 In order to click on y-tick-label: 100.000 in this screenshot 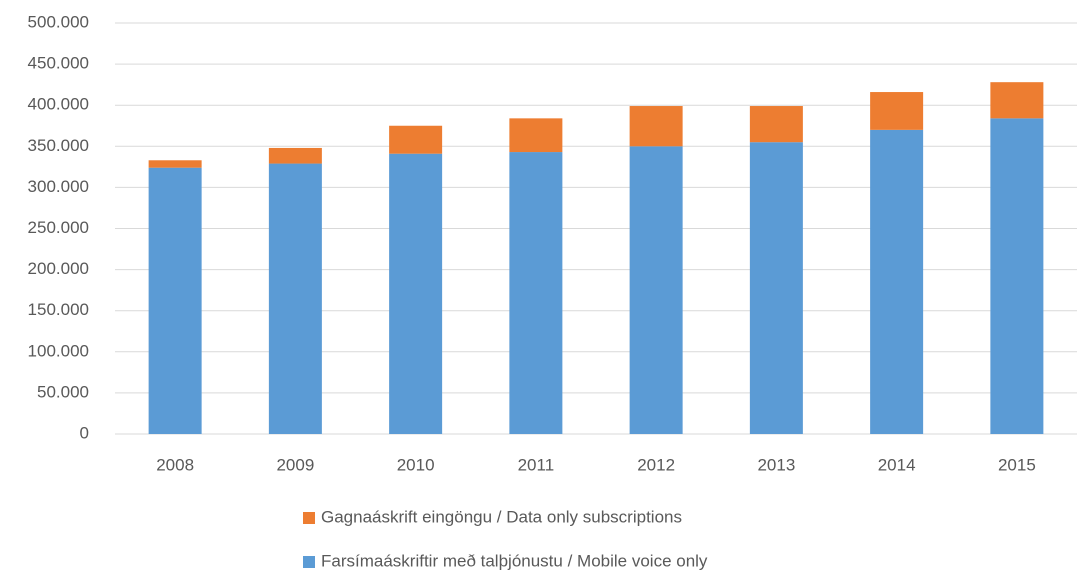, I will do `click(58, 350)`.